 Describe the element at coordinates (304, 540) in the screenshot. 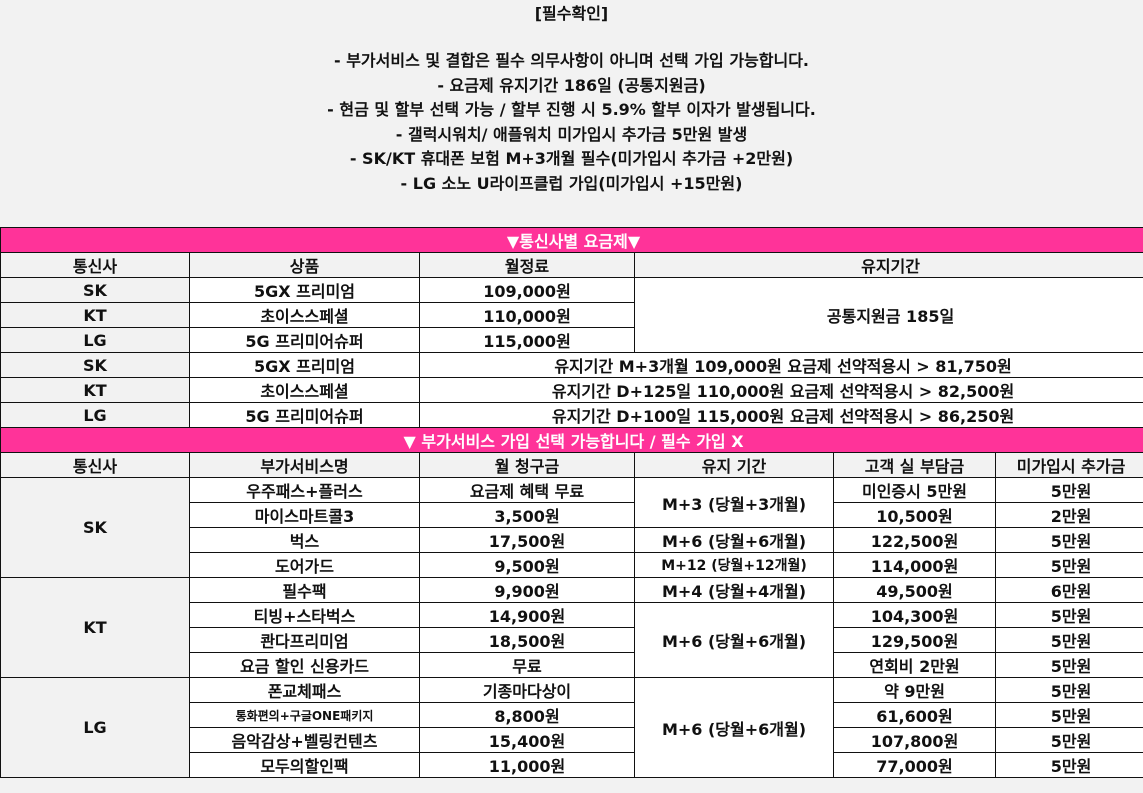

I see `table-cell: 벅스` at that location.